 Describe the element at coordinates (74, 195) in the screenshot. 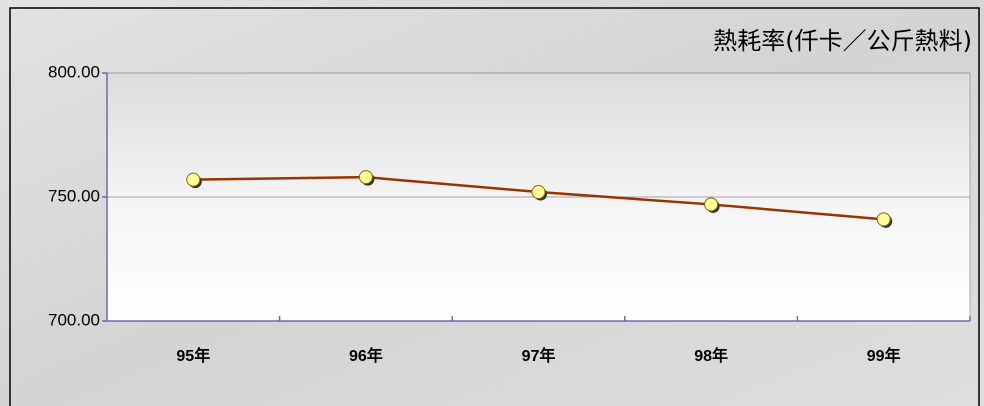

I see `y-tick-label: 750.00` at that location.